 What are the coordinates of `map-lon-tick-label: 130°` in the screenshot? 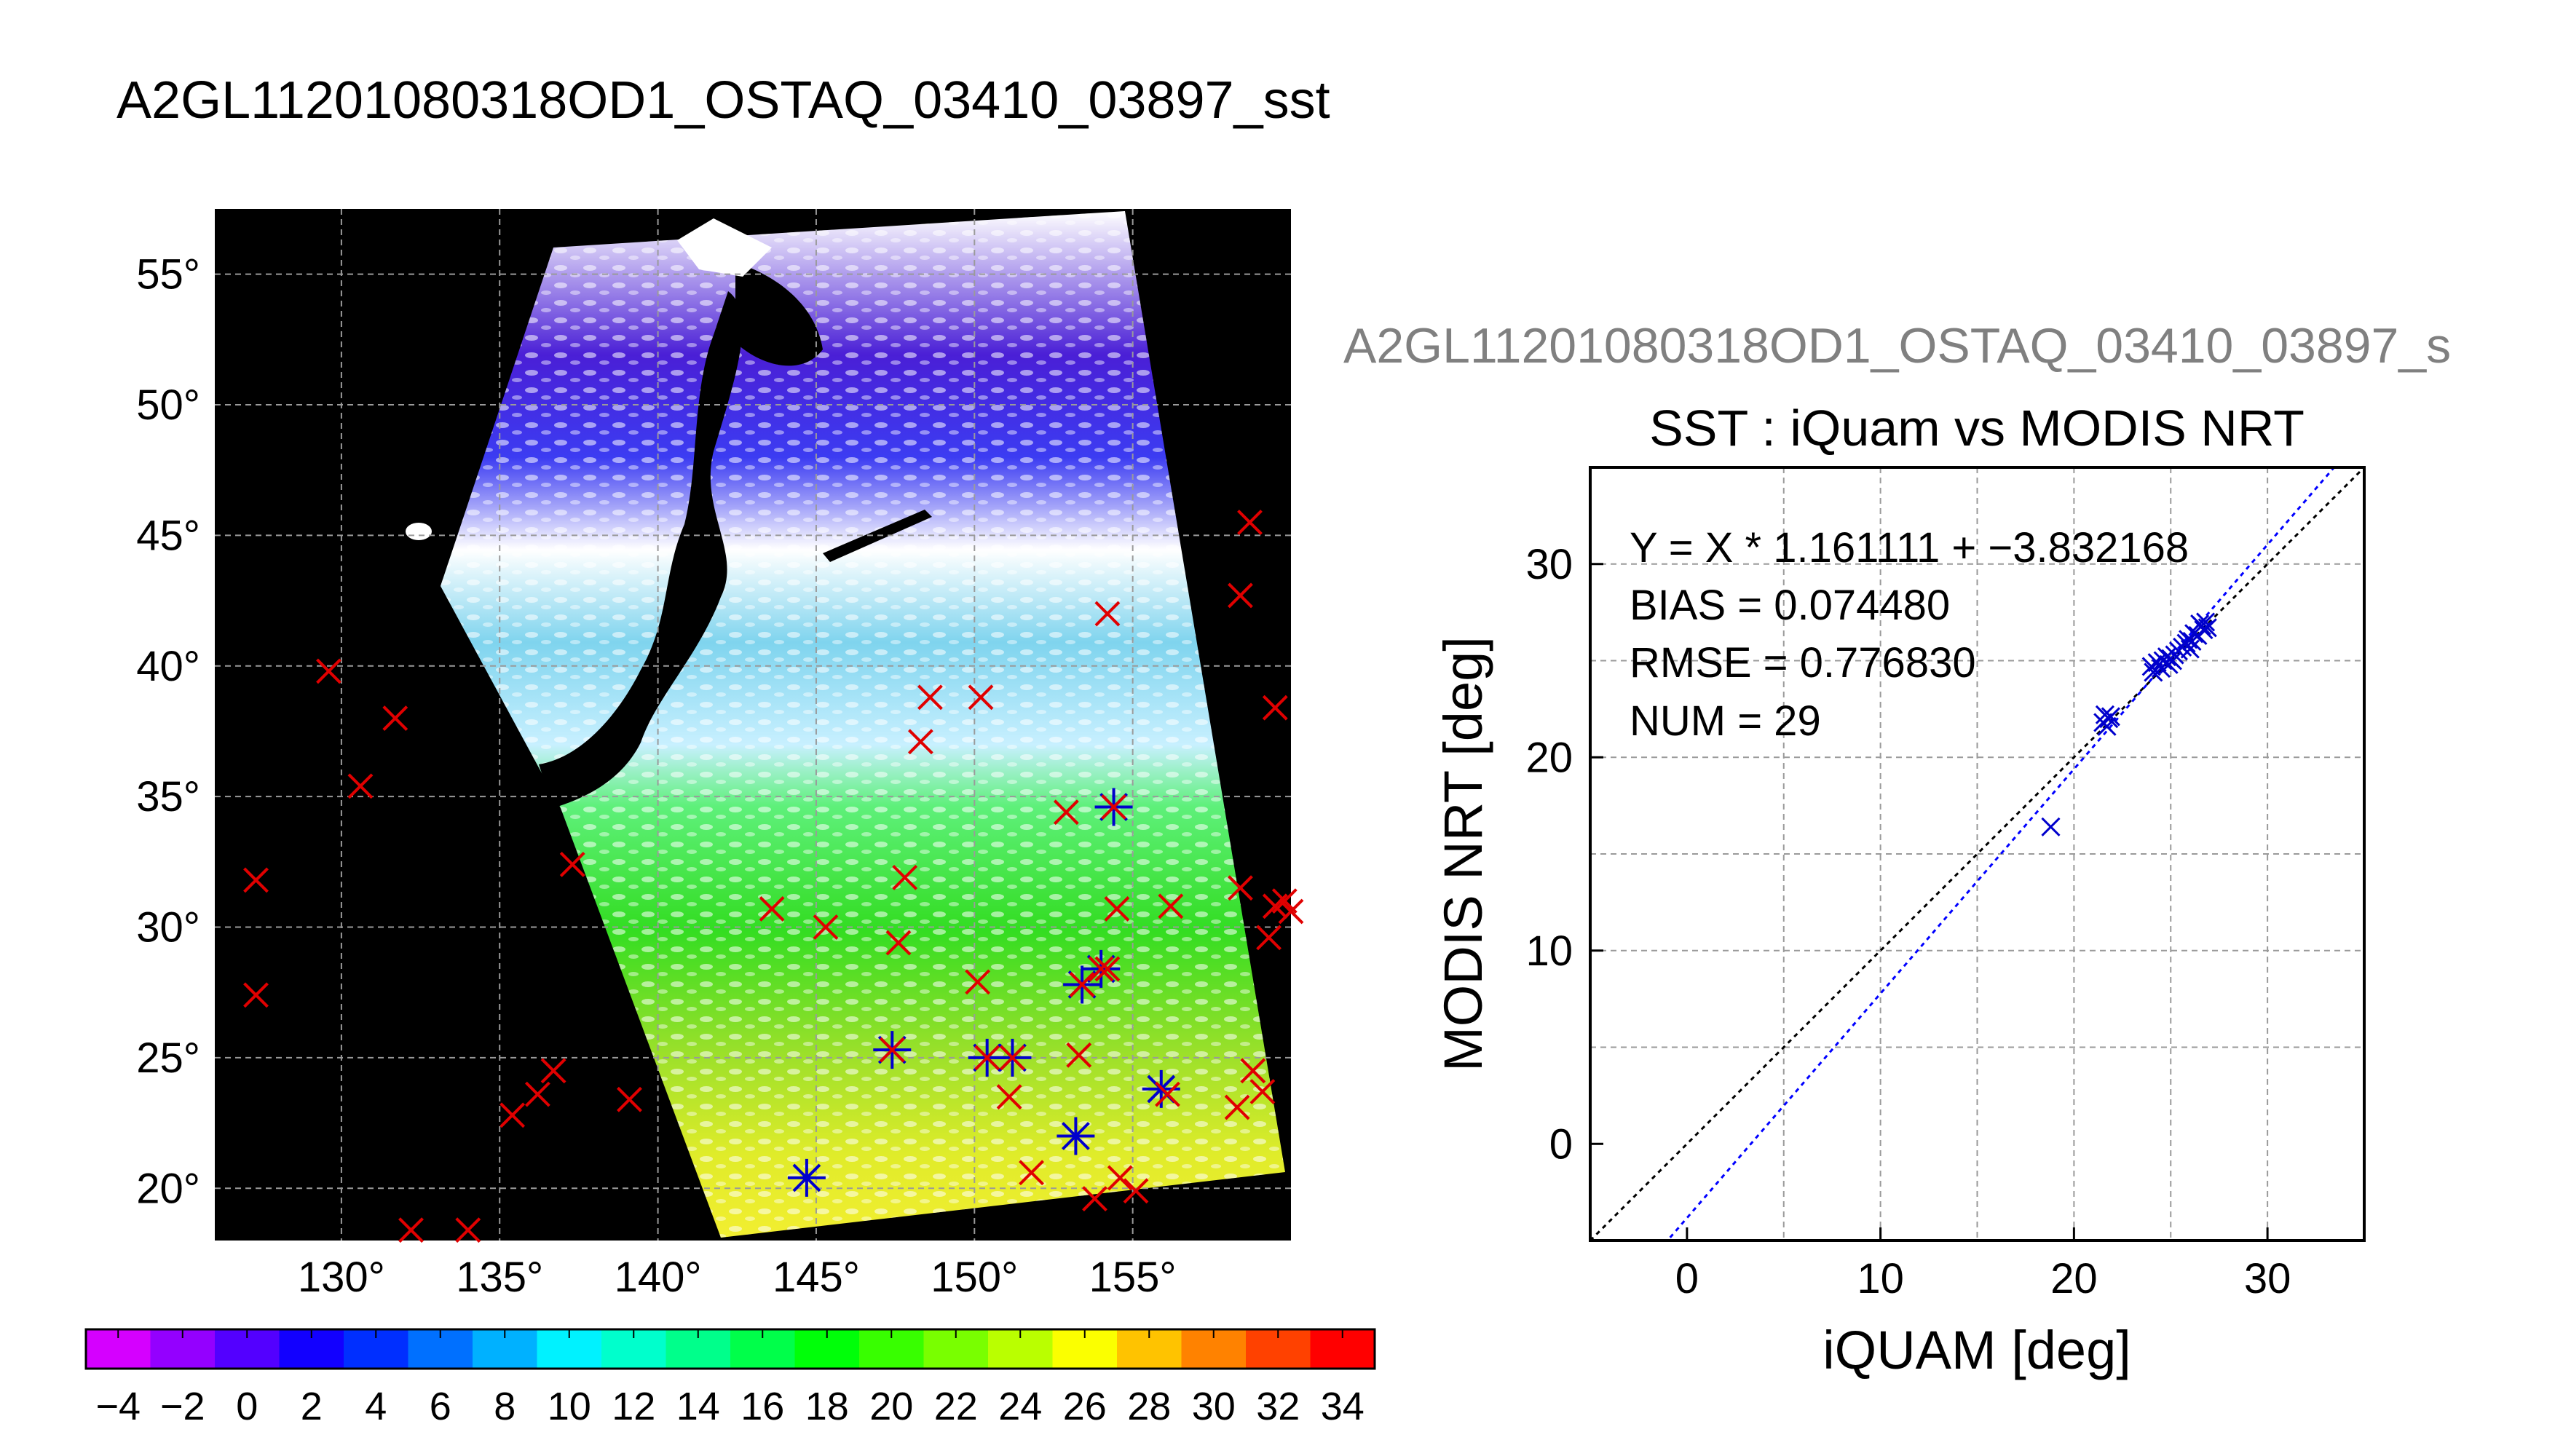 It's located at (341, 1277).